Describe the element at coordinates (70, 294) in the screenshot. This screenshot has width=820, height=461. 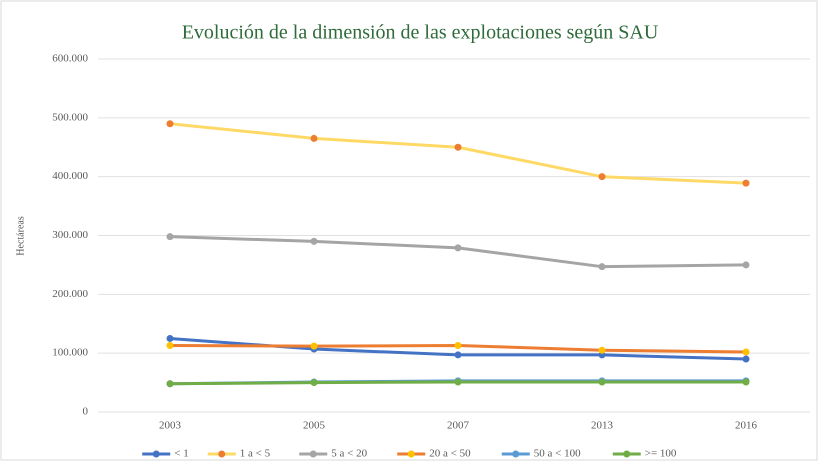
I see `y-tick-label: 200.000` at that location.